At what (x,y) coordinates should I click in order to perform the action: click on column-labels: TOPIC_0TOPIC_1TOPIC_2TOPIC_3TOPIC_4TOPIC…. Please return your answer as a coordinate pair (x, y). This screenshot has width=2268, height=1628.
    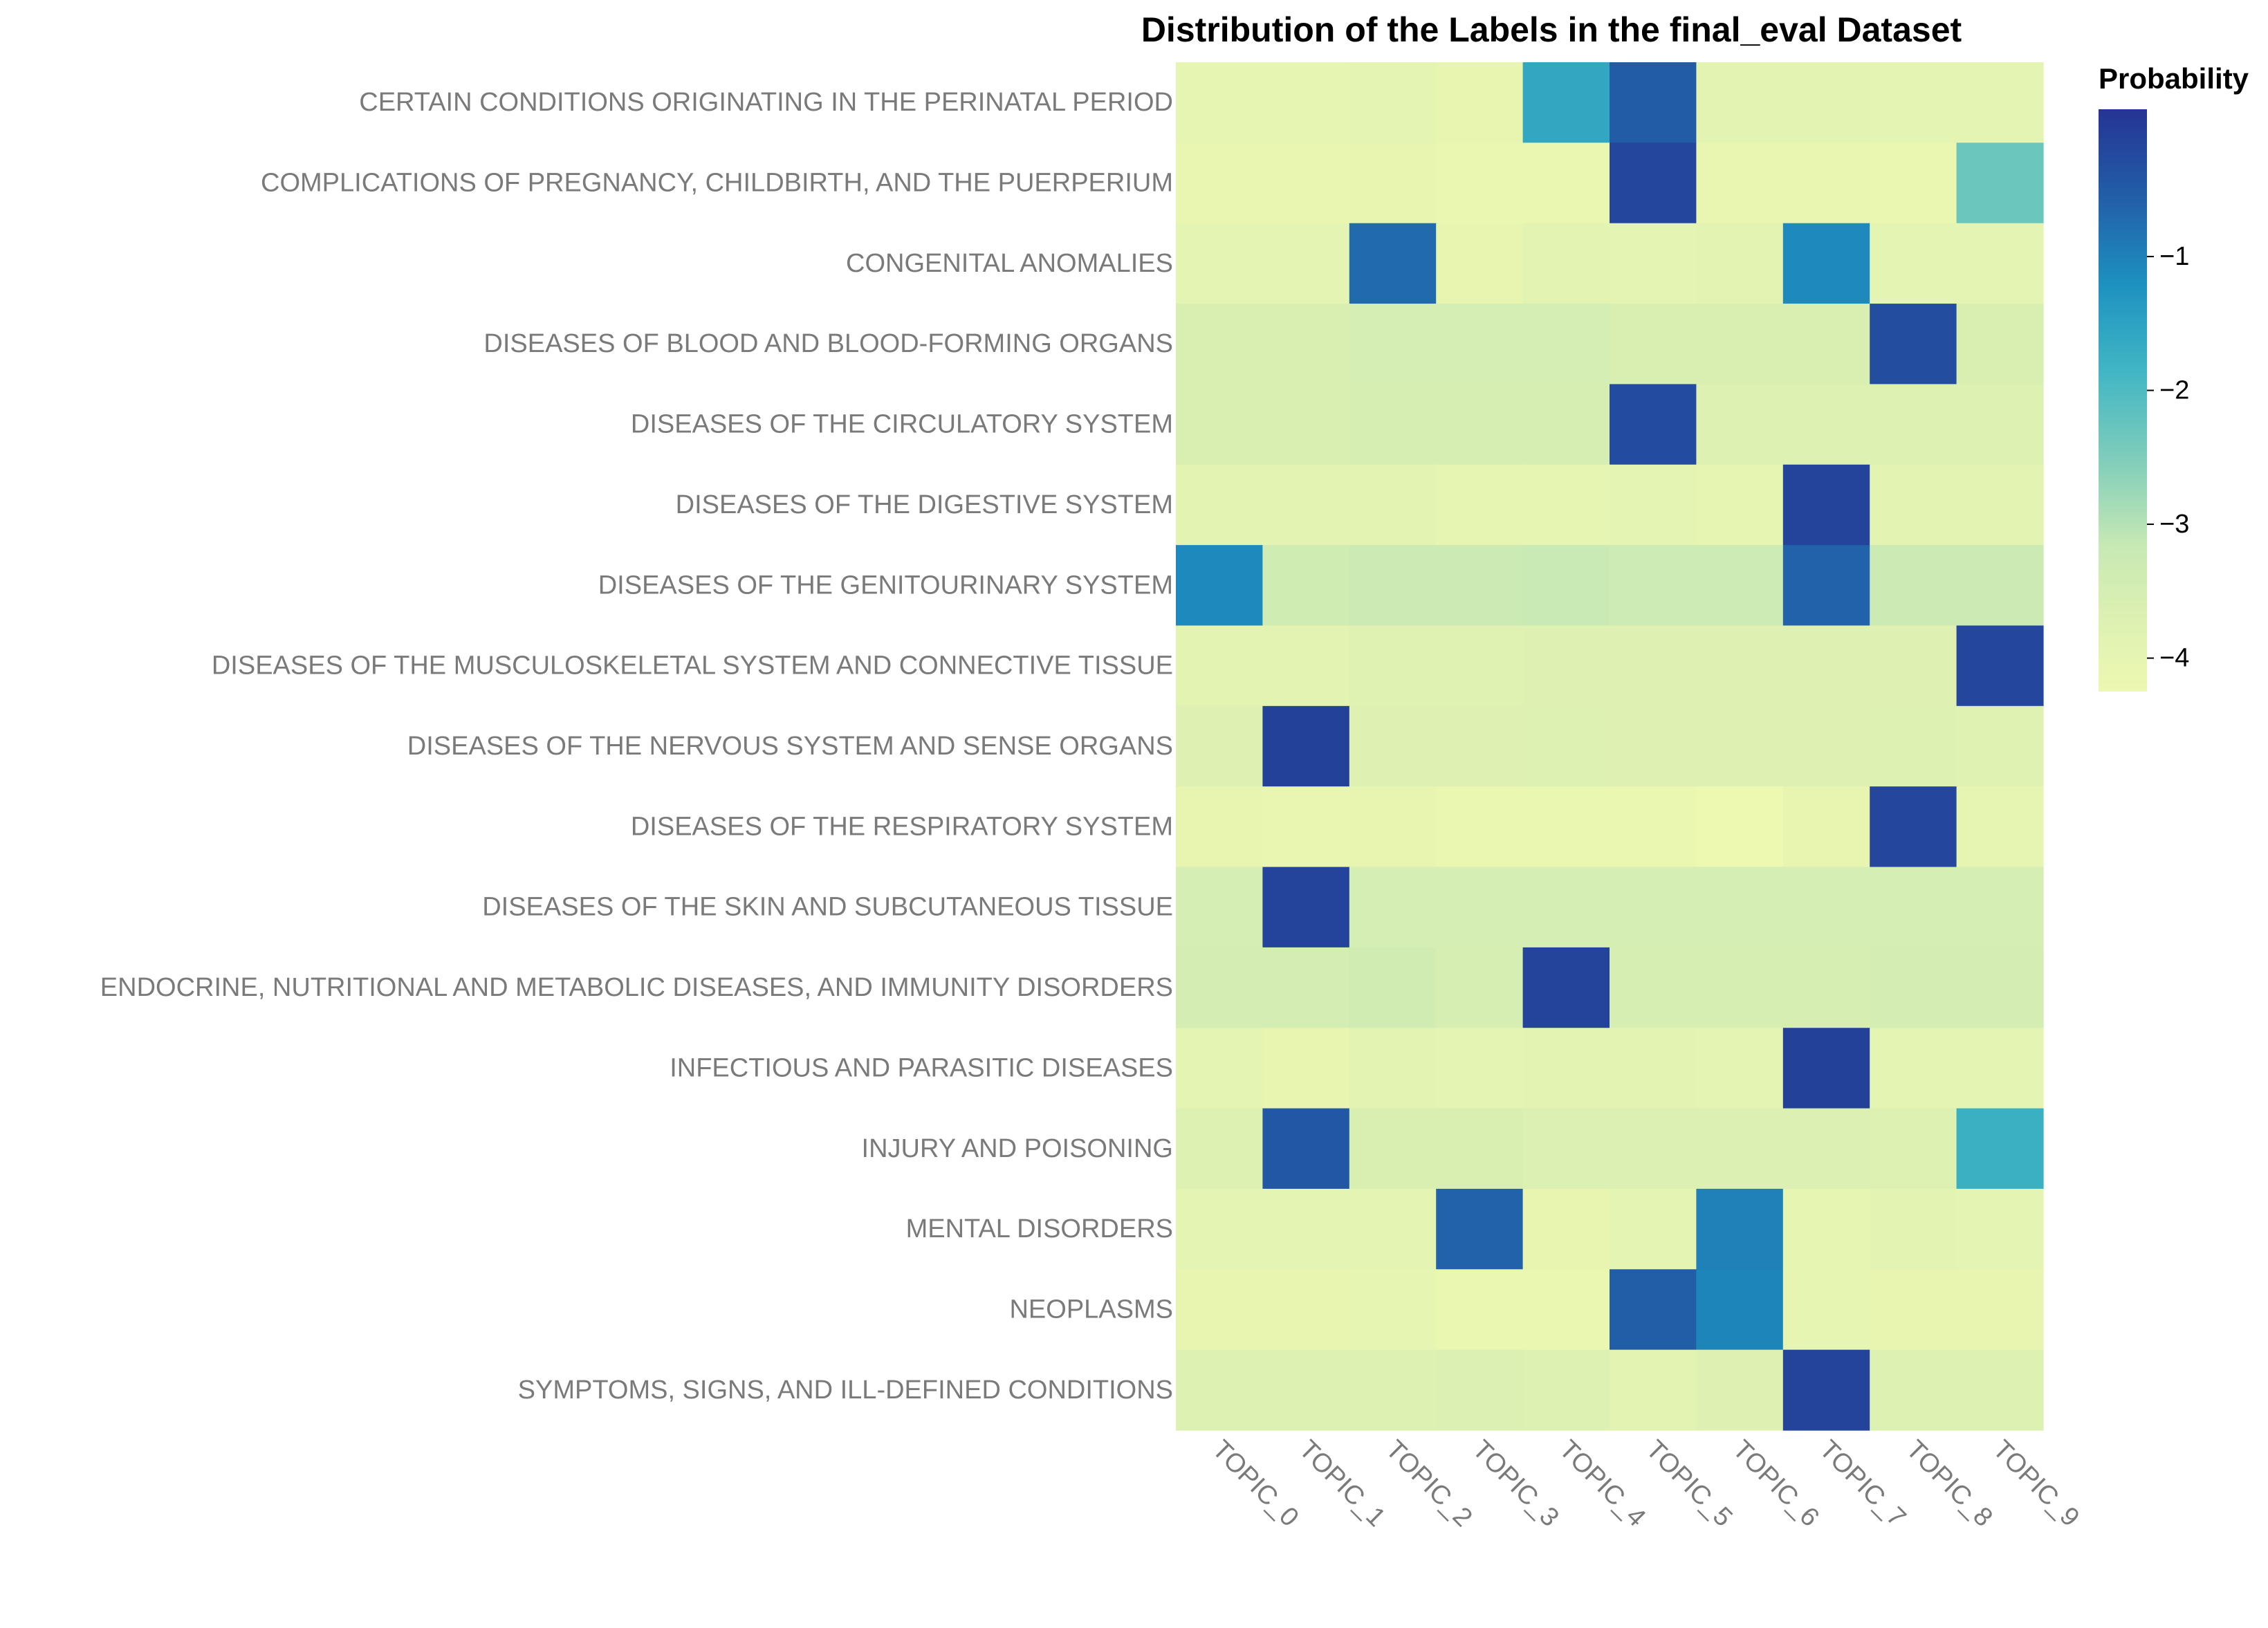
    Looking at the image, I should click on (1645, 1484).